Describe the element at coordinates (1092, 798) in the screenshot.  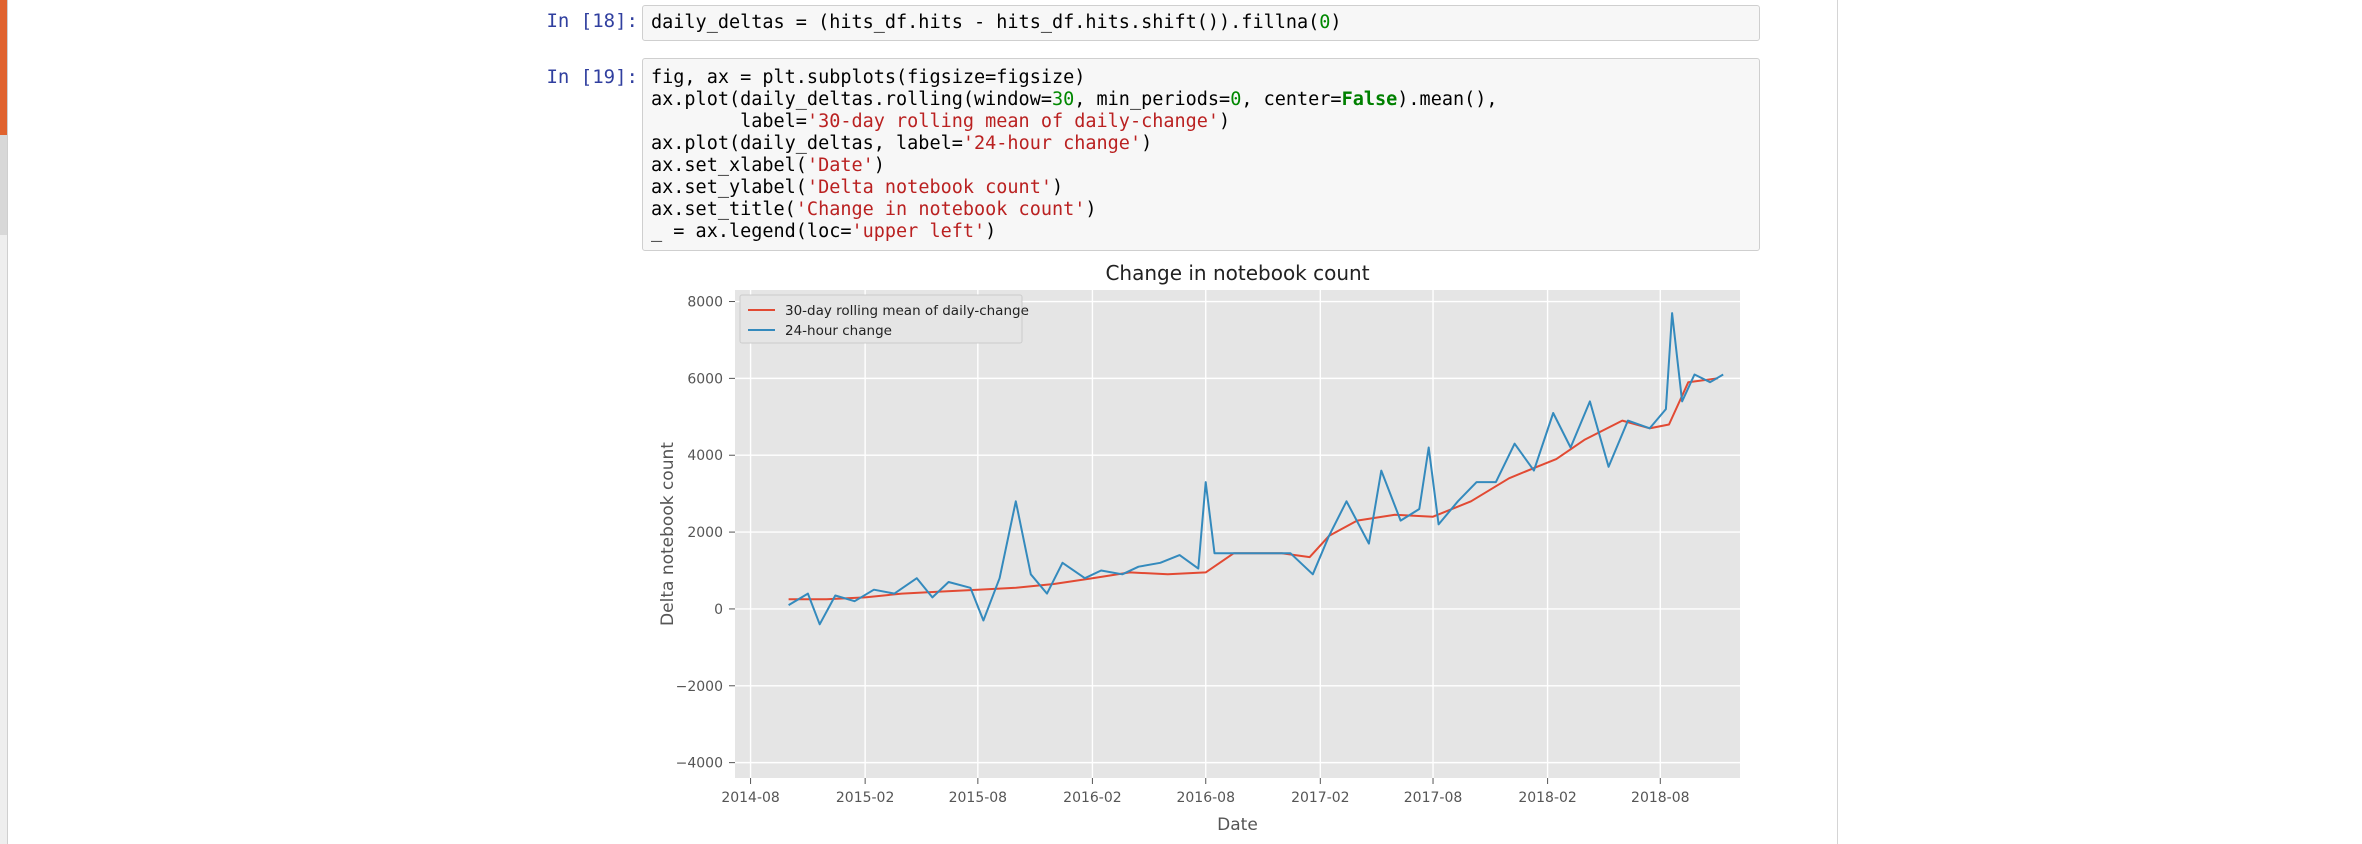
I see `x-tick-label: 2016-02` at that location.